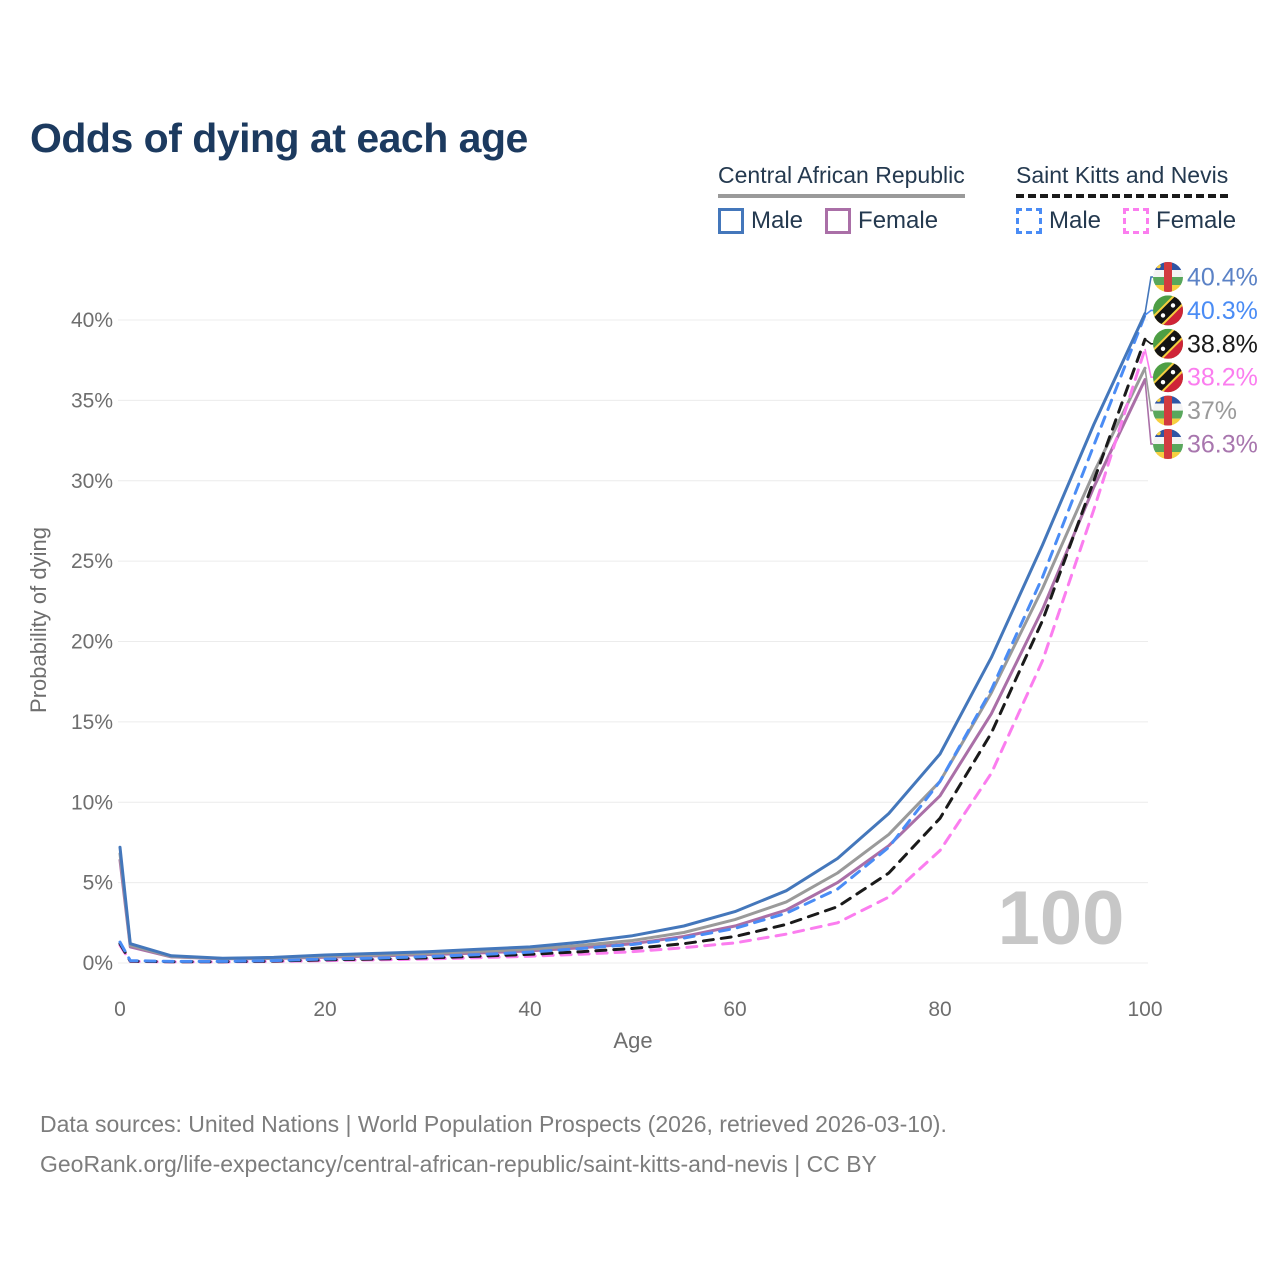 The image size is (1280, 1280). I want to click on end-label-value-car-male: 40.4%, so click(1222, 278).